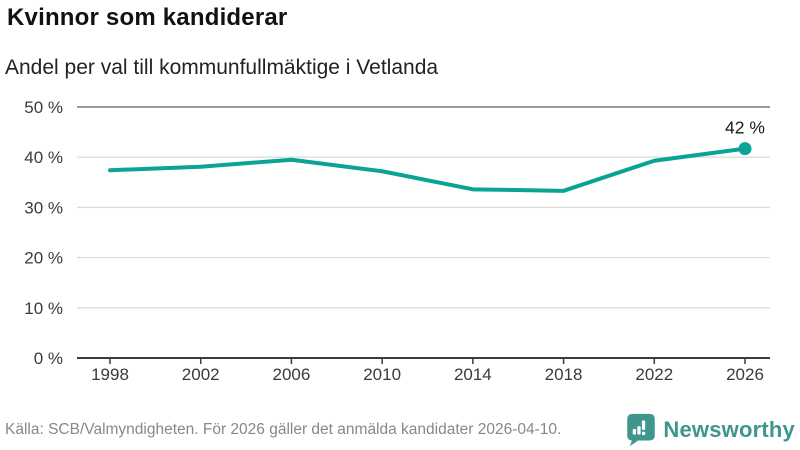  I want to click on x-tick-label: 2026, so click(745, 374).